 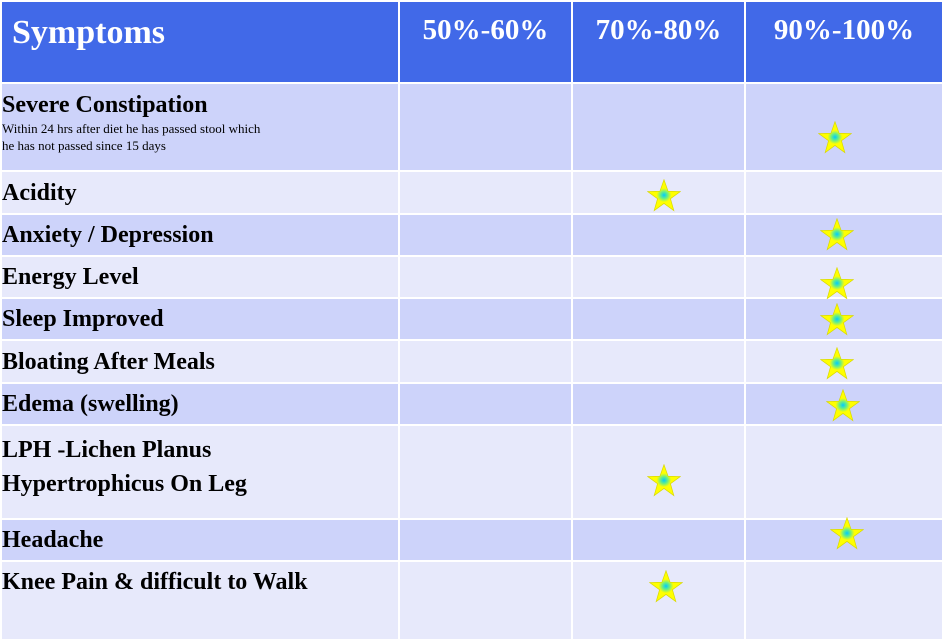 I want to click on symptom-label-line2: Hypertrophicus On Leg, so click(x=124, y=484).